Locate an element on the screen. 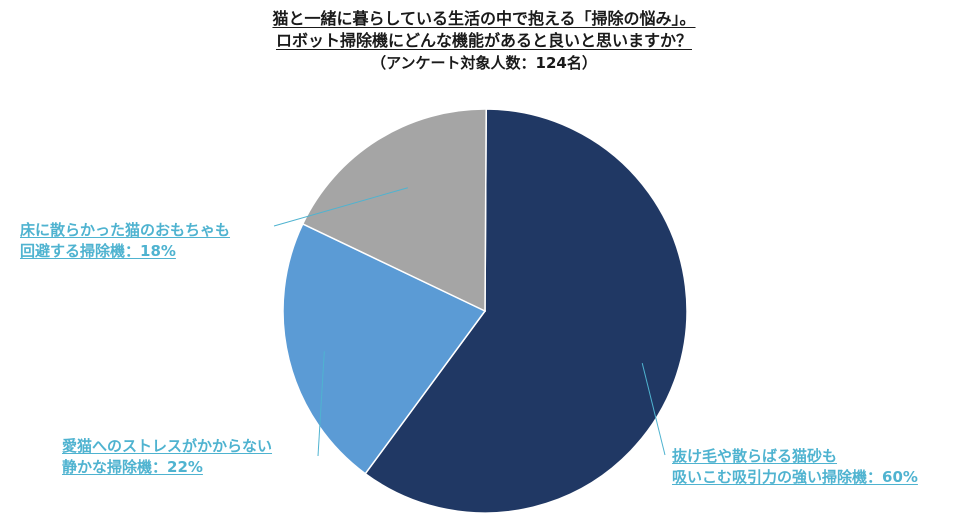 The width and height of the screenshot is (968, 526). slice-label-toy-avoidance-line-2: 回避する掃除機：18% is located at coordinates (98, 251).